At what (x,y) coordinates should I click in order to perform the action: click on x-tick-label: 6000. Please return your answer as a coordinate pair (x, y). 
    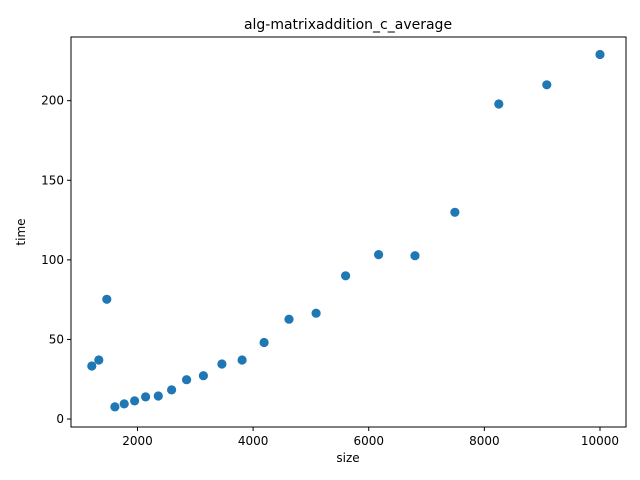
    Looking at the image, I should click on (368, 441).